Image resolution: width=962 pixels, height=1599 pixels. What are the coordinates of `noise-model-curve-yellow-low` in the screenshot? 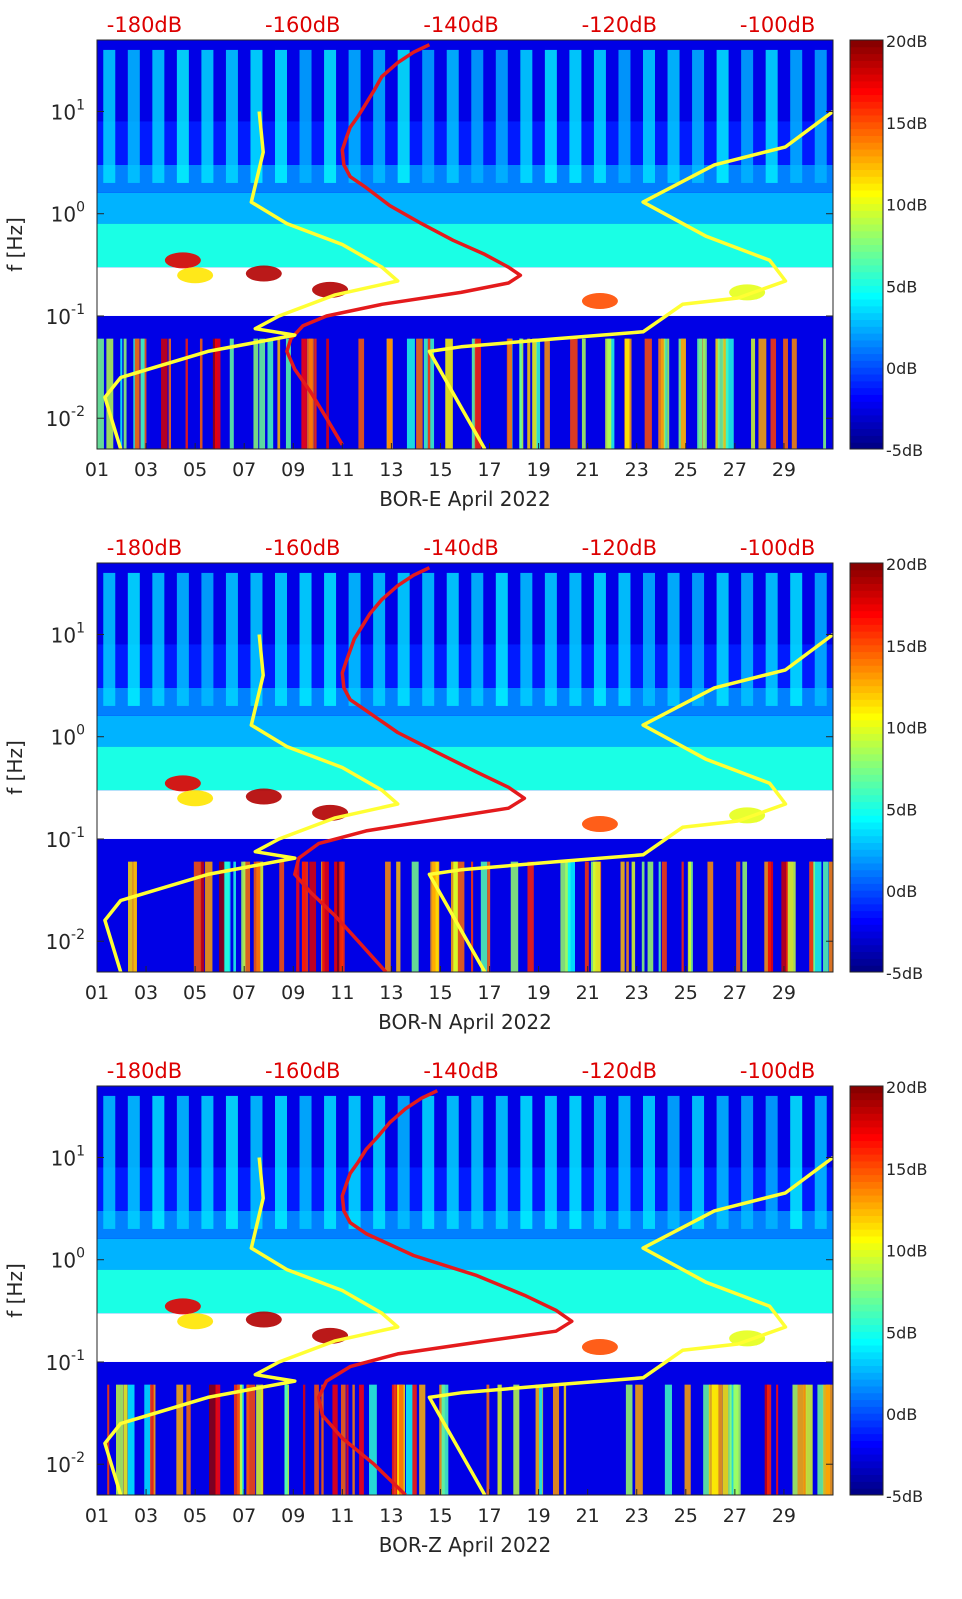 It's located at (251, 1326).